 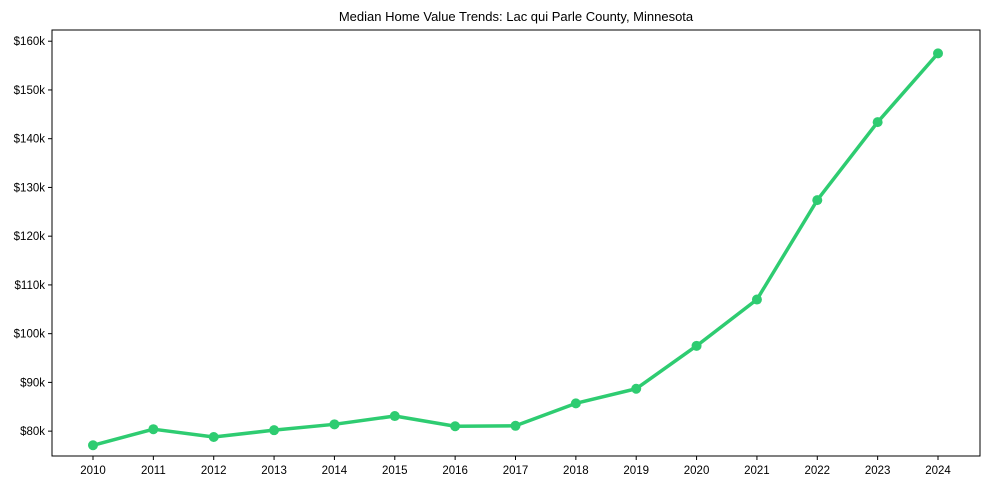 What do you see at coordinates (214, 471) in the screenshot?
I see `x-tick-label: 2012` at bounding box center [214, 471].